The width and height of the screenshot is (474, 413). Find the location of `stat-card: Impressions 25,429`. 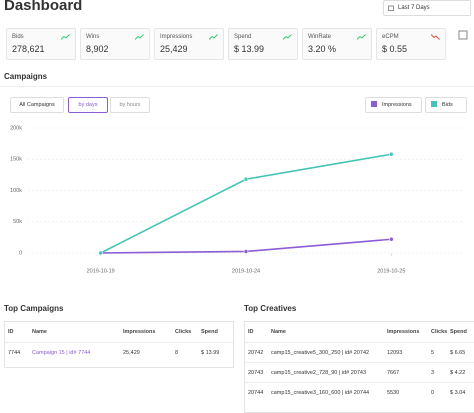

stat-card: Impressions 25,429 is located at coordinates (189, 44).